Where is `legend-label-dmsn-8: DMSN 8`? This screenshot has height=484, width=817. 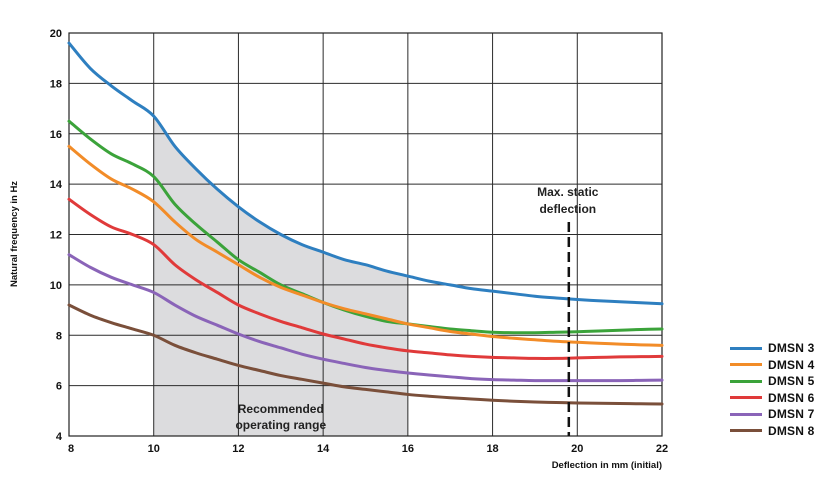 legend-label-dmsn-8: DMSN 8 is located at coordinates (791, 430).